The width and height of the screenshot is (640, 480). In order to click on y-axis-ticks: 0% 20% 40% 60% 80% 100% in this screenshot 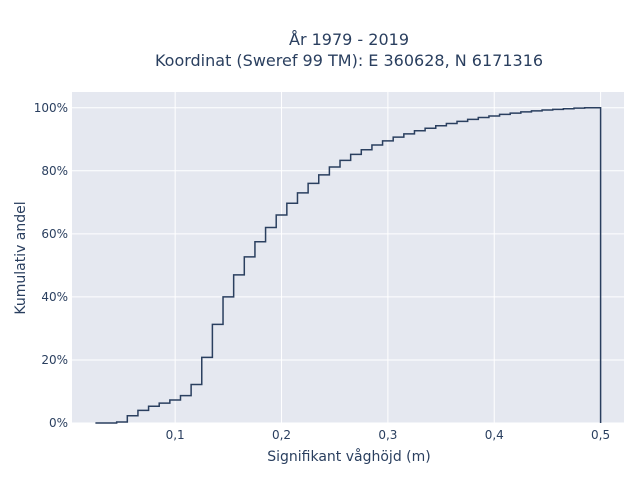, I will do `click(51, 265)`.